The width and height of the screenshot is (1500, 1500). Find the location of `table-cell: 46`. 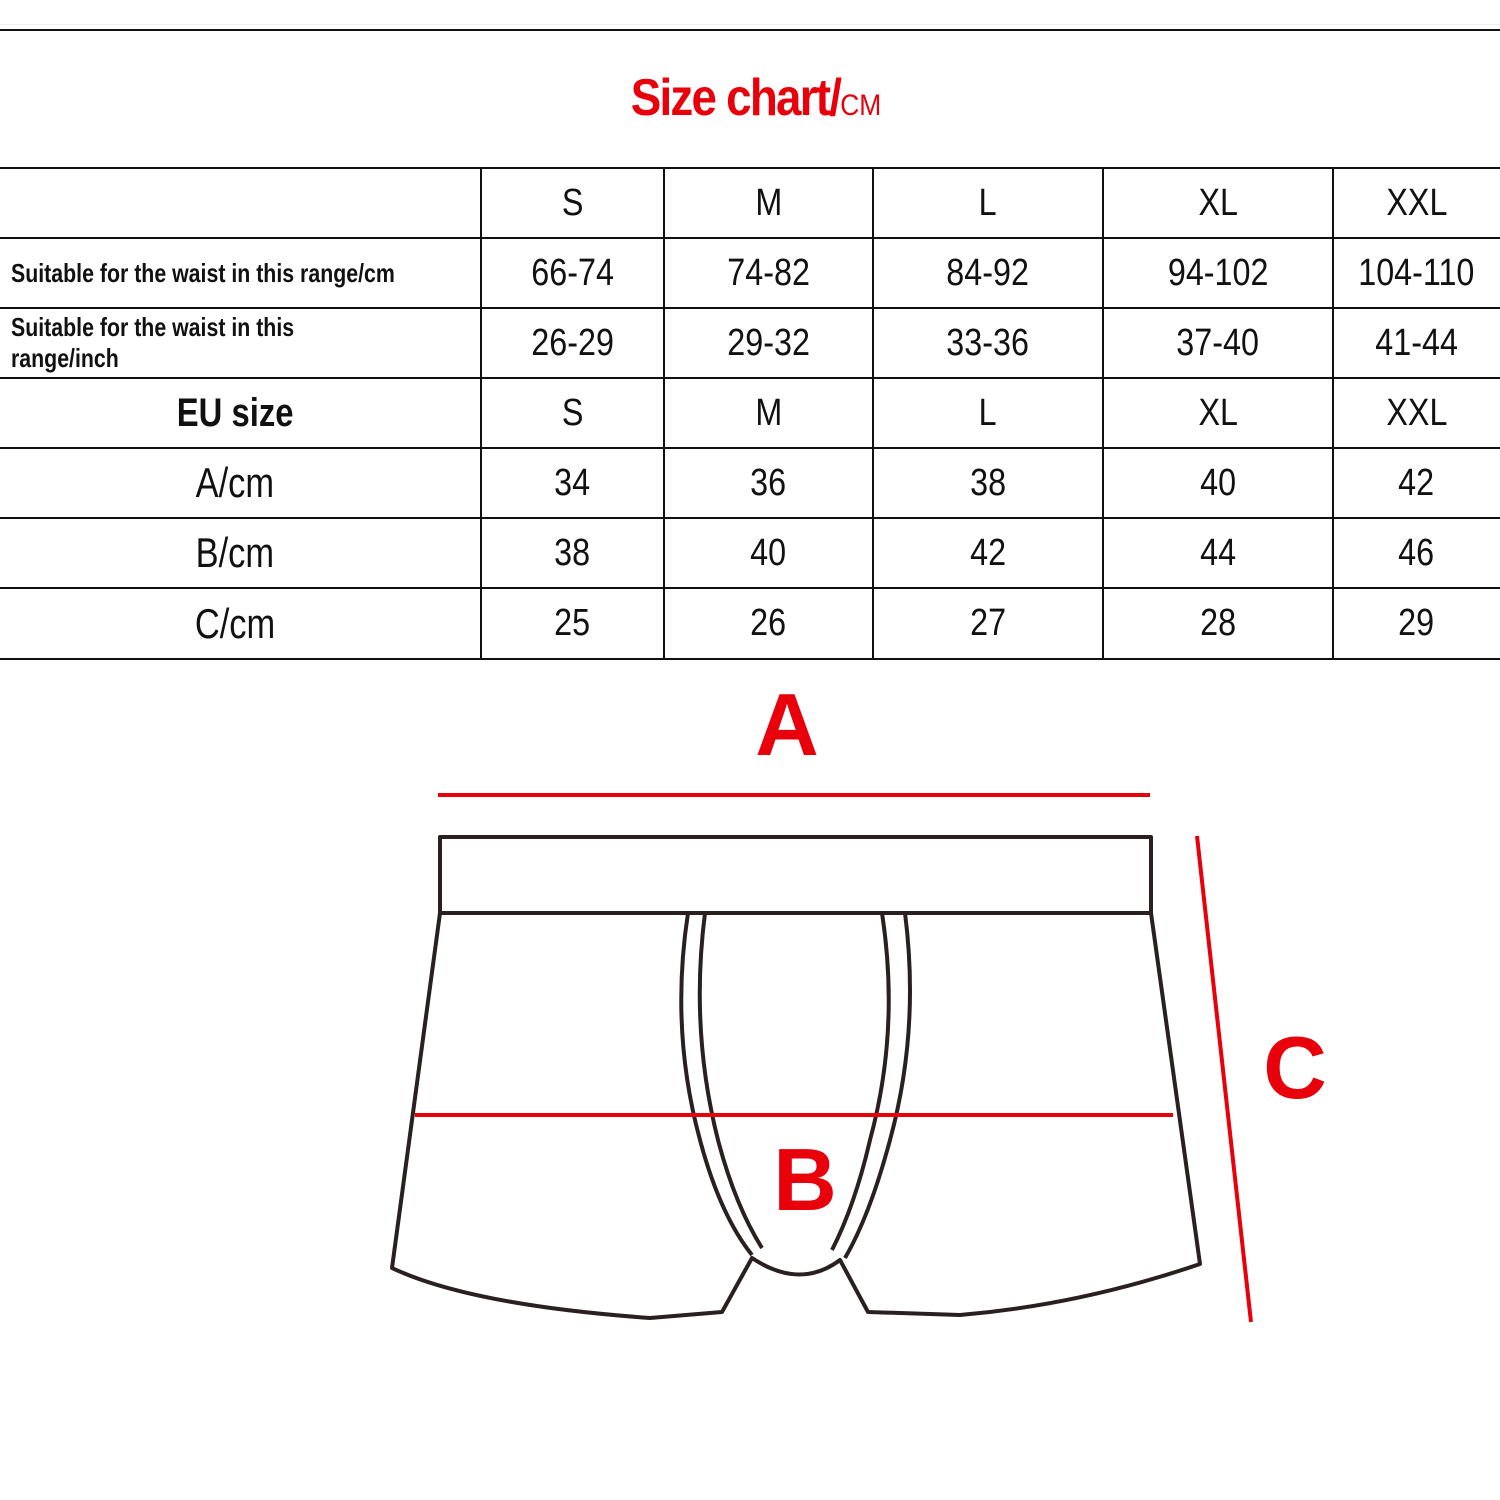

table-cell: 46 is located at coordinates (1416, 553).